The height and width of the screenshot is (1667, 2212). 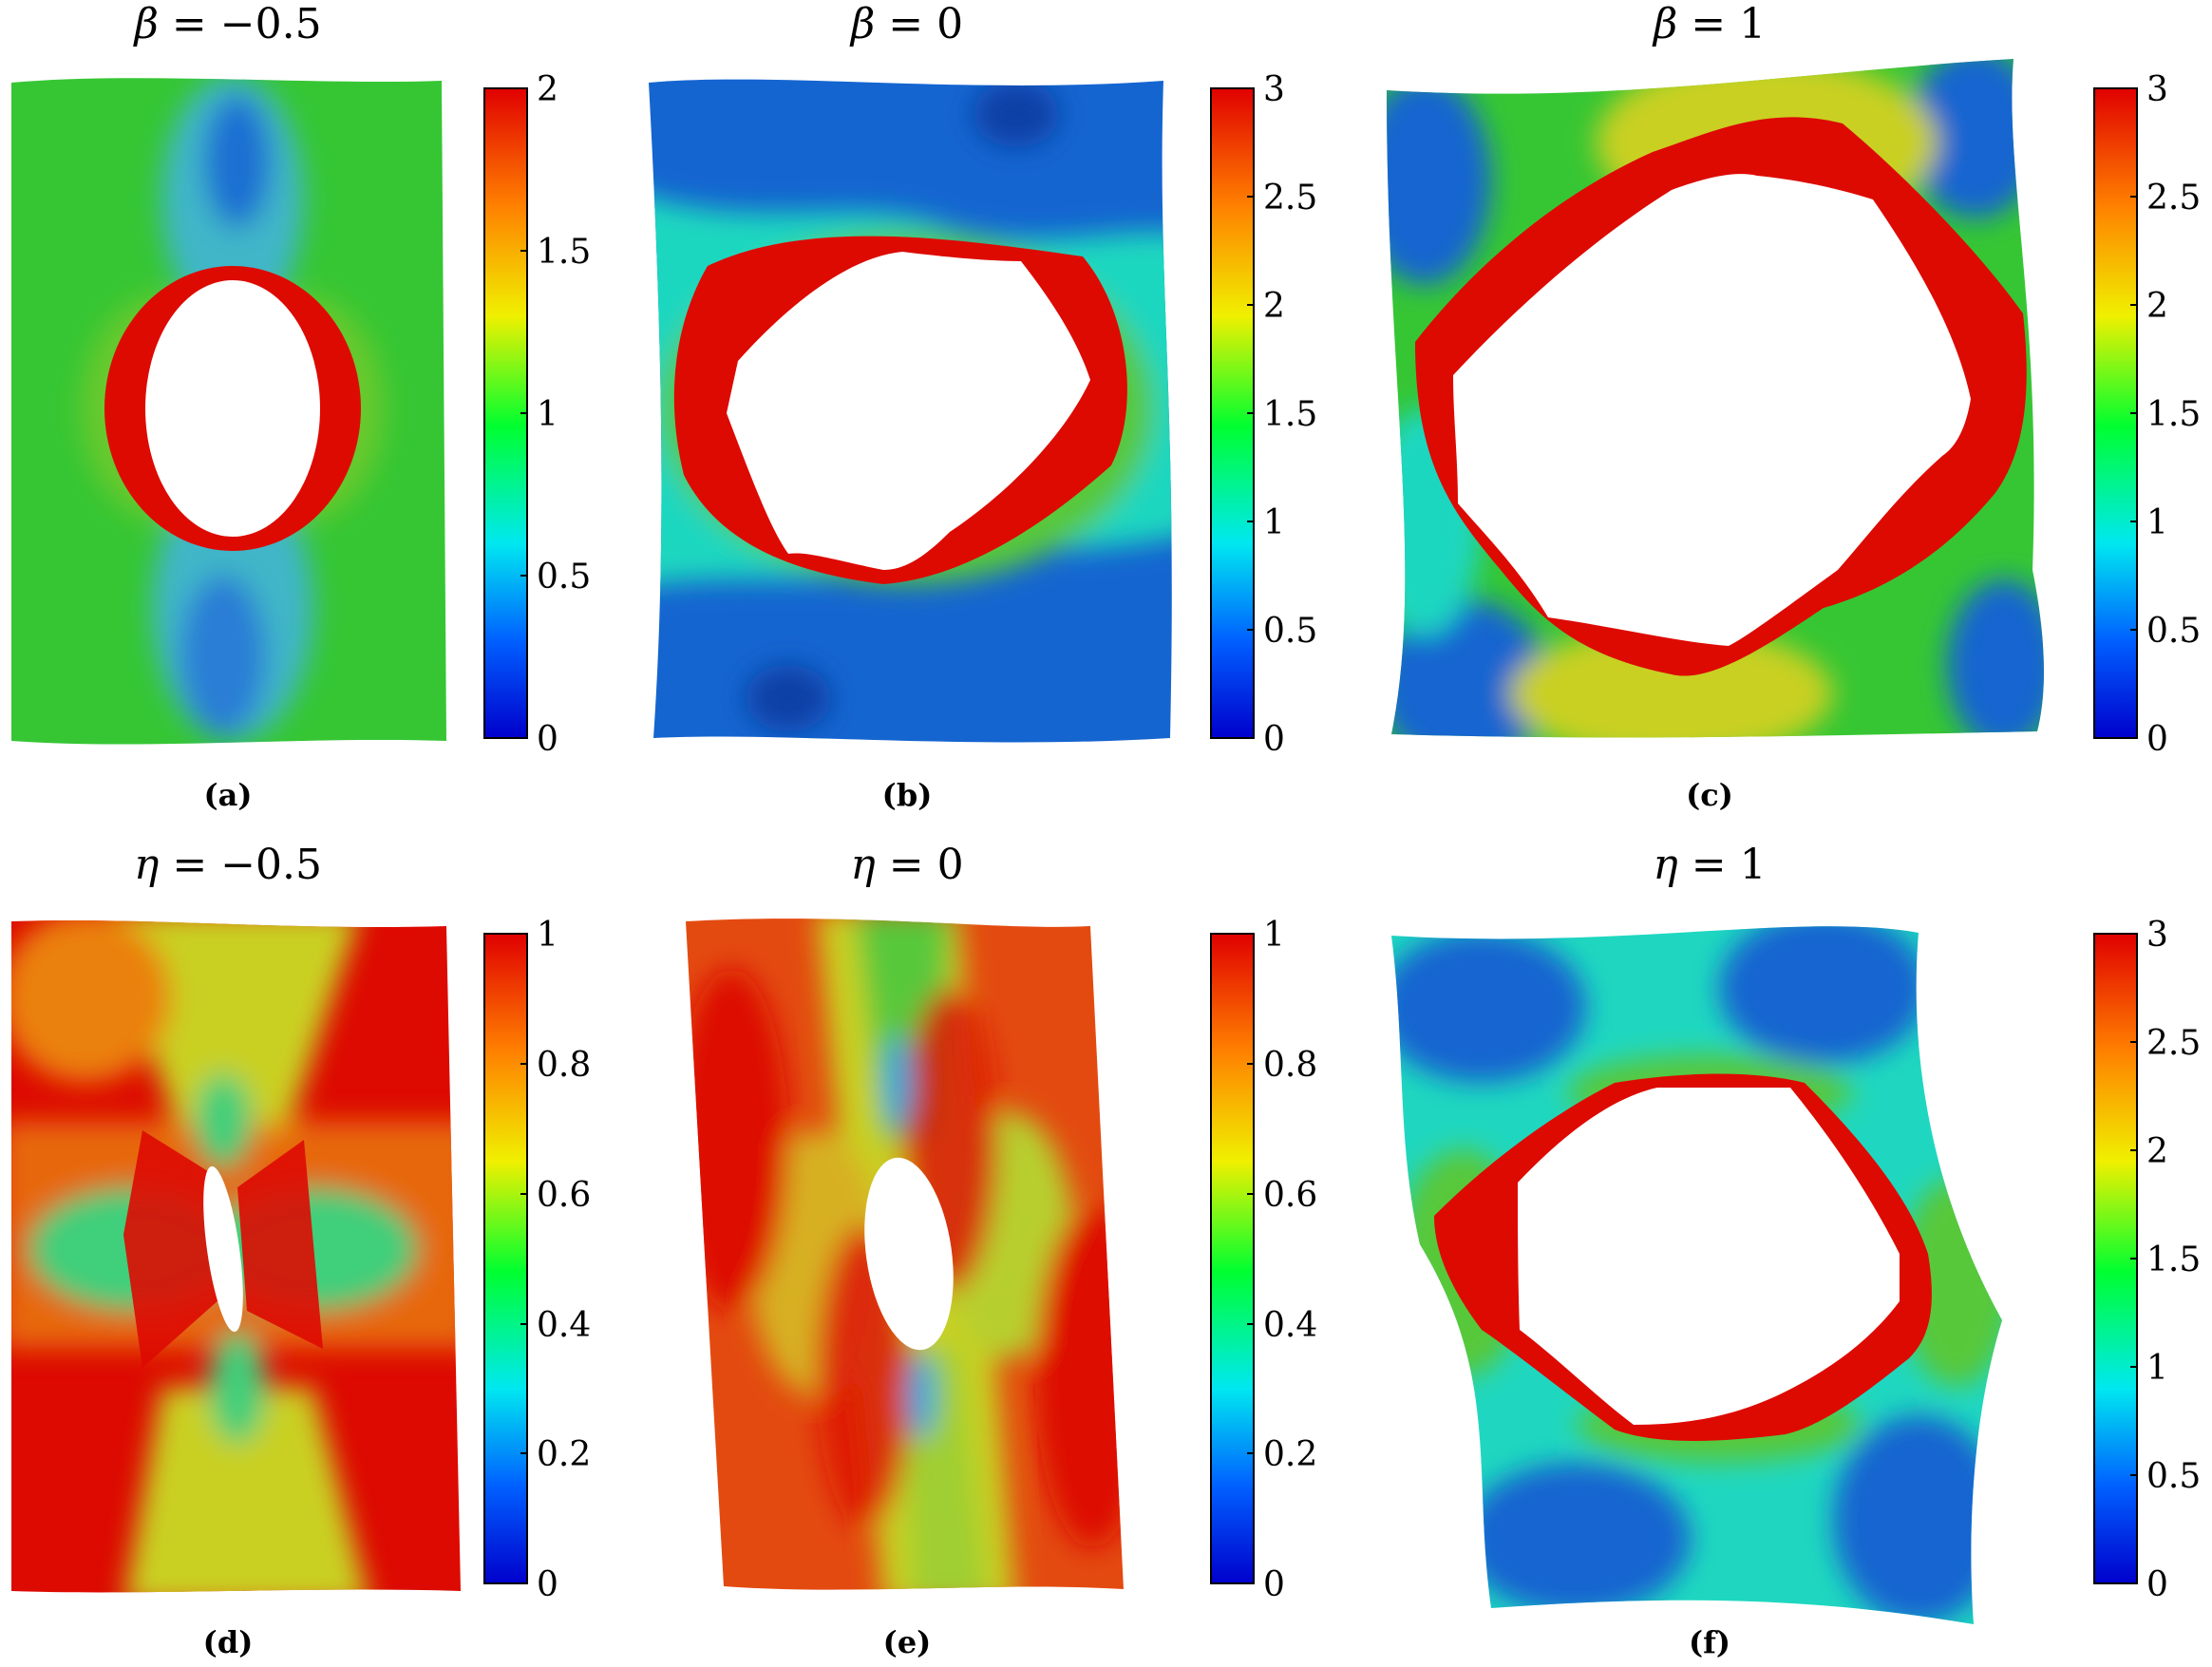 What do you see at coordinates (2115, 413) in the screenshot?
I see `panel-c-colorbar` at bounding box center [2115, 413].